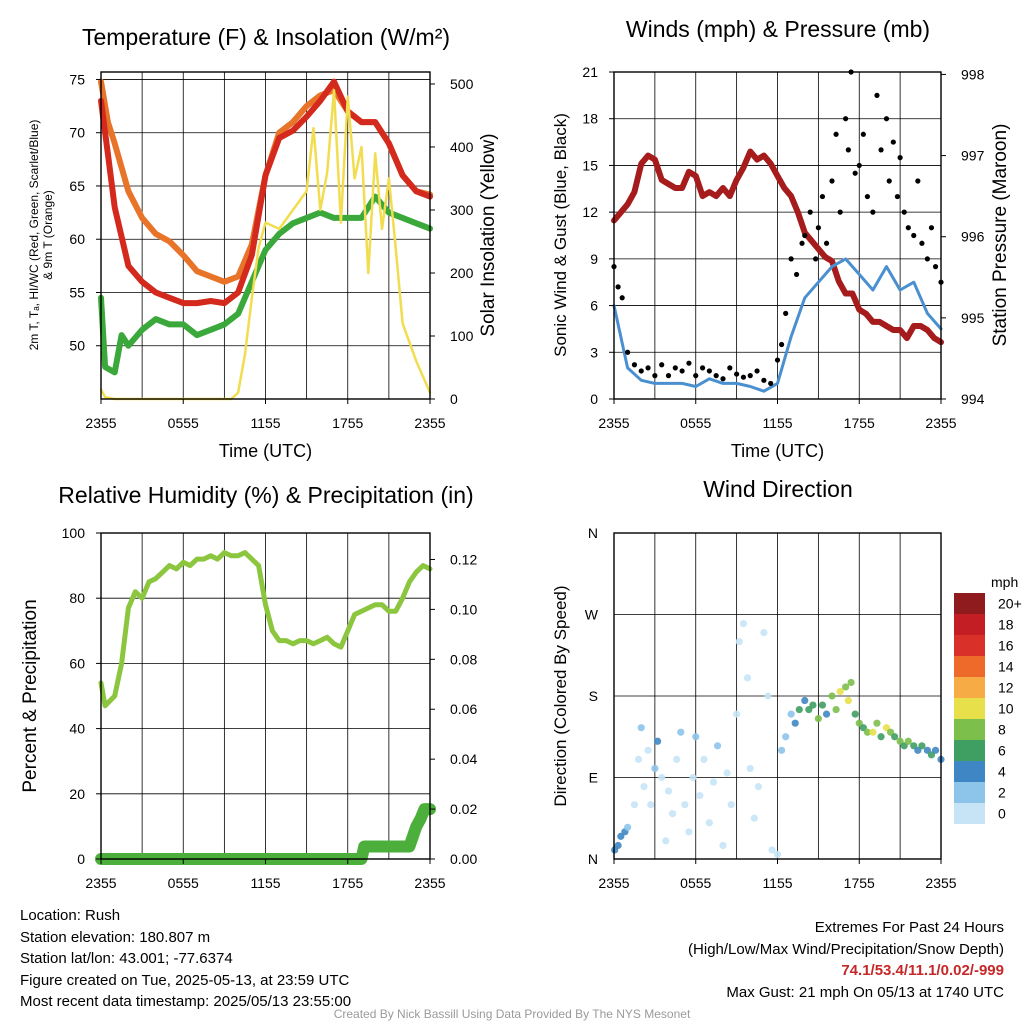 The width and height of the screenshot is (1024, 1024). Describe the element at coordinates (1006, 646) in the screenshot. I see `colorbar-label: 16` at that location.